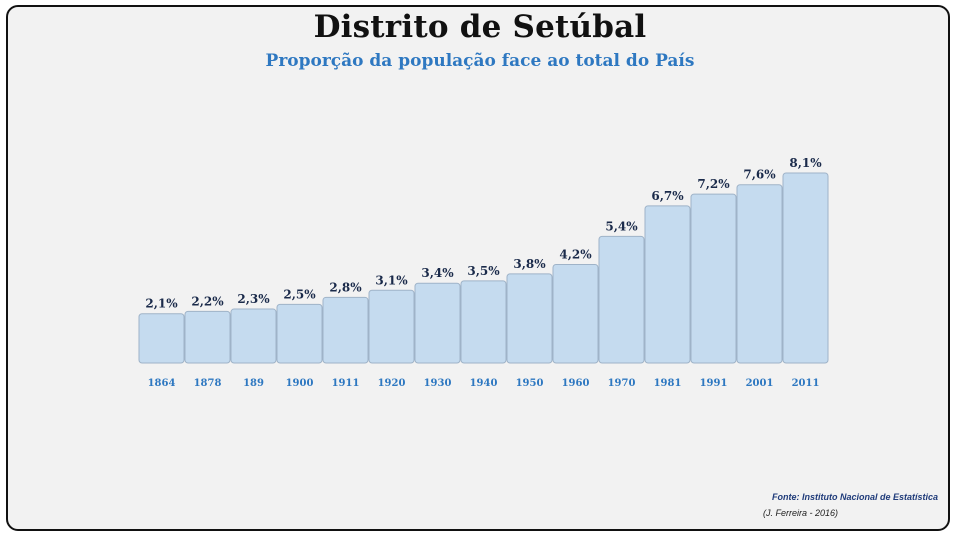  Describe the element at coordinates (391, 280) in the screenshot. I see `data-label-1920: 3,1%` at that location.